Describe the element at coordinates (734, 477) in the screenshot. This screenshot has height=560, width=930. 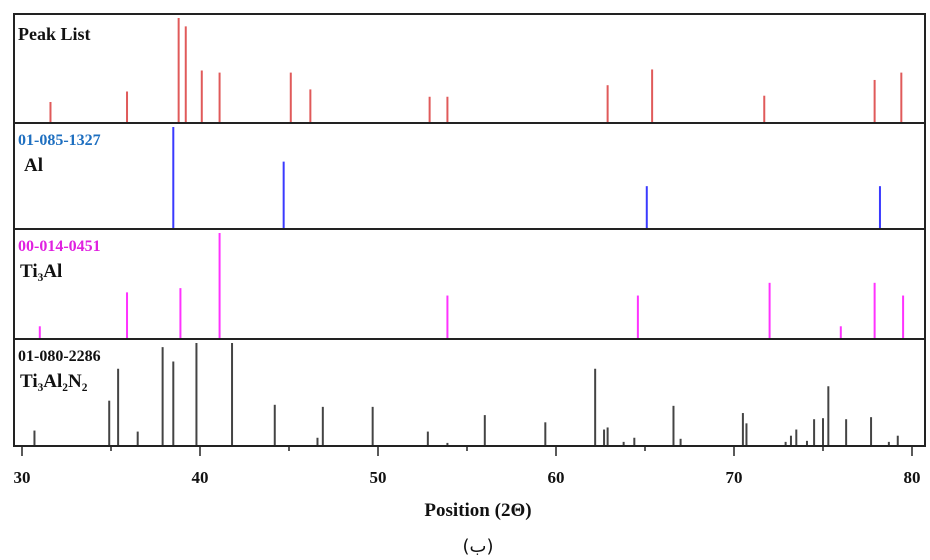
I see `x-tick-label: 70` at that location.